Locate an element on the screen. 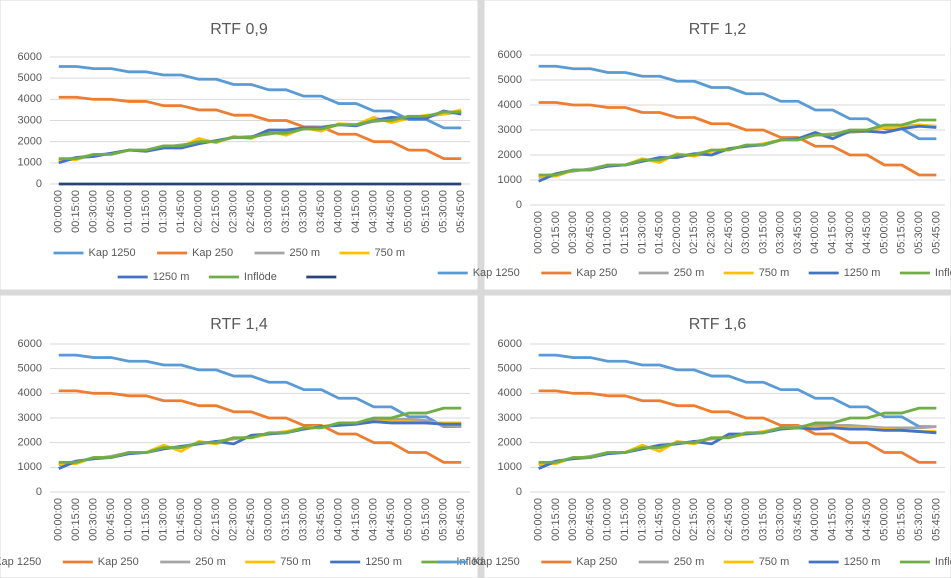 The width and height of the screenshot is (951, 578). legend-label: 1250 m is located at coordinates (862, 273).